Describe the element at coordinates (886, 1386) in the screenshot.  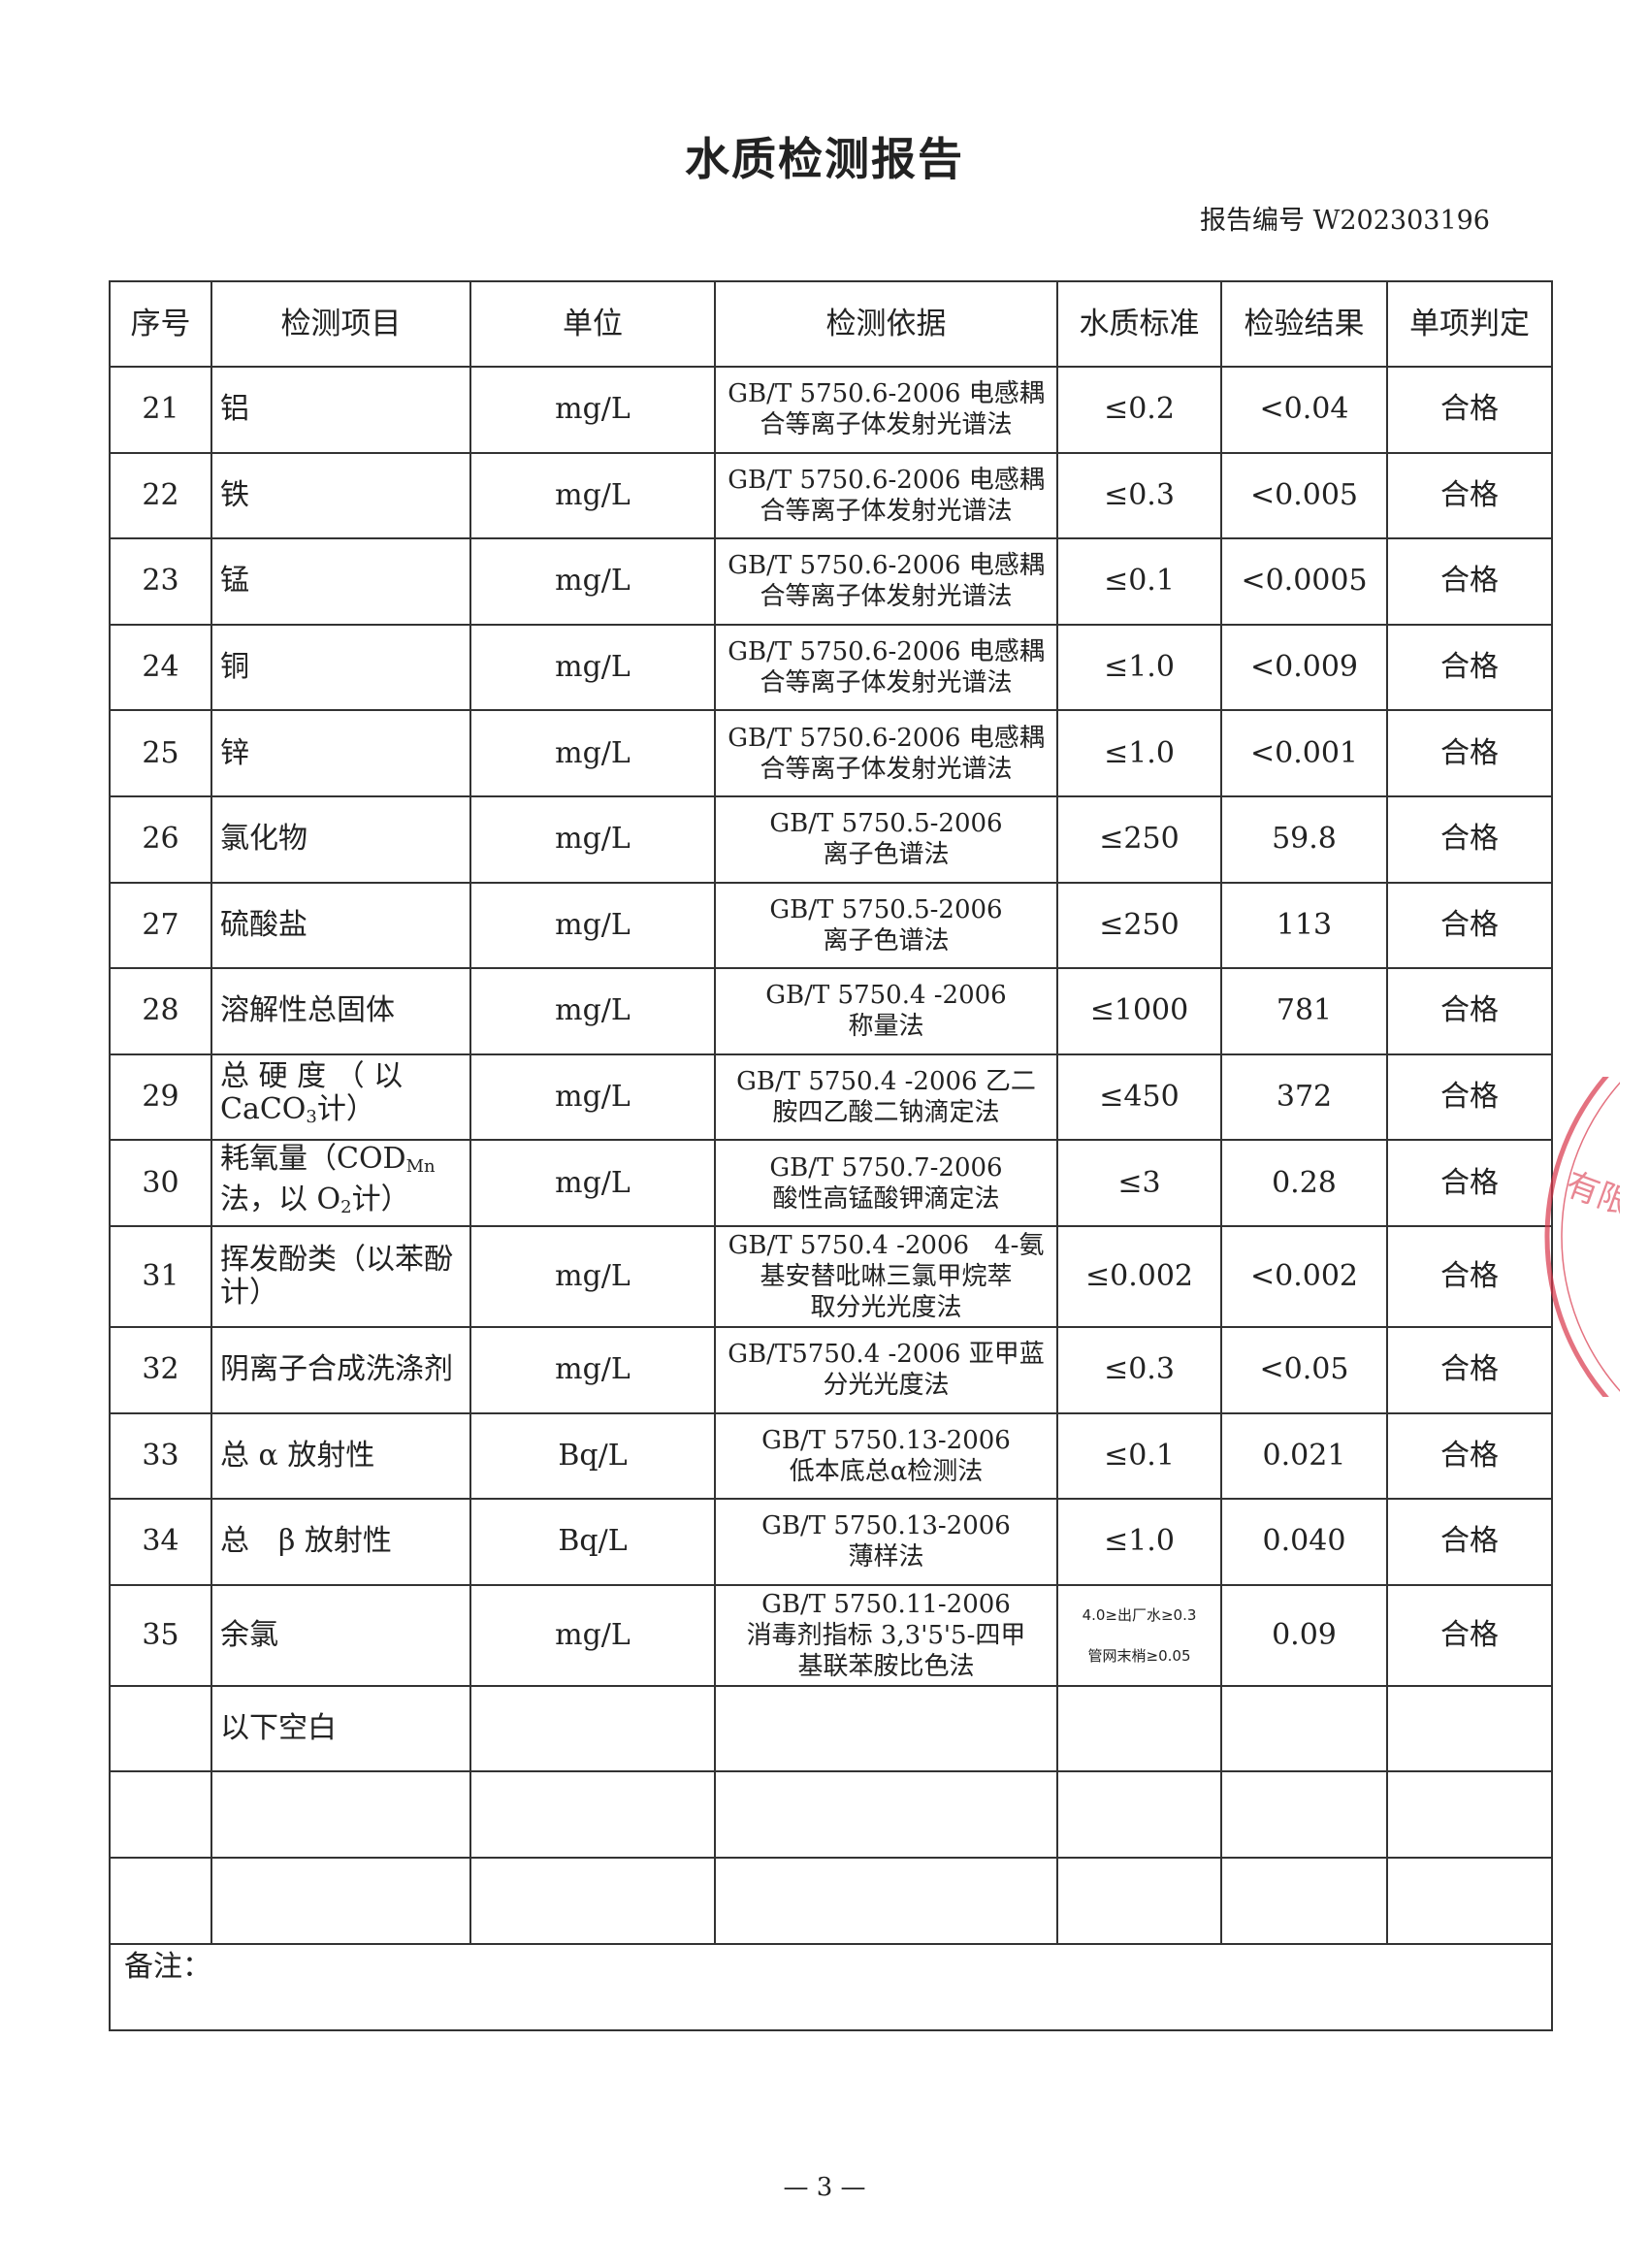
I see `test-method-line: 分光光度法` at that location.